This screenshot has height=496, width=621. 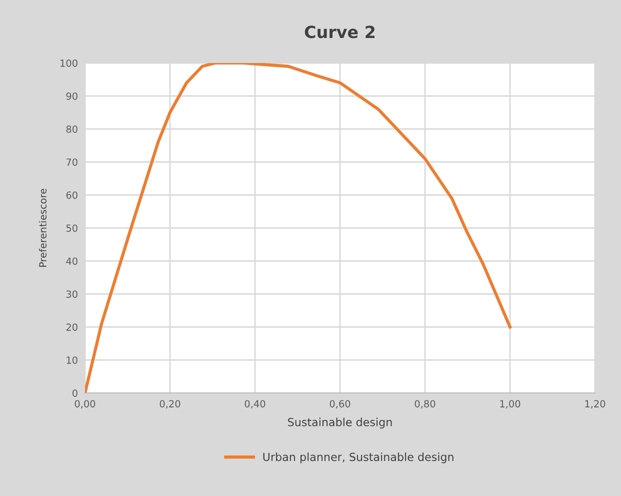 What do you see at coordinates (72, 294) in the screenshot?
I see `y-tick-label: 30` at bounding box center [72, 294].